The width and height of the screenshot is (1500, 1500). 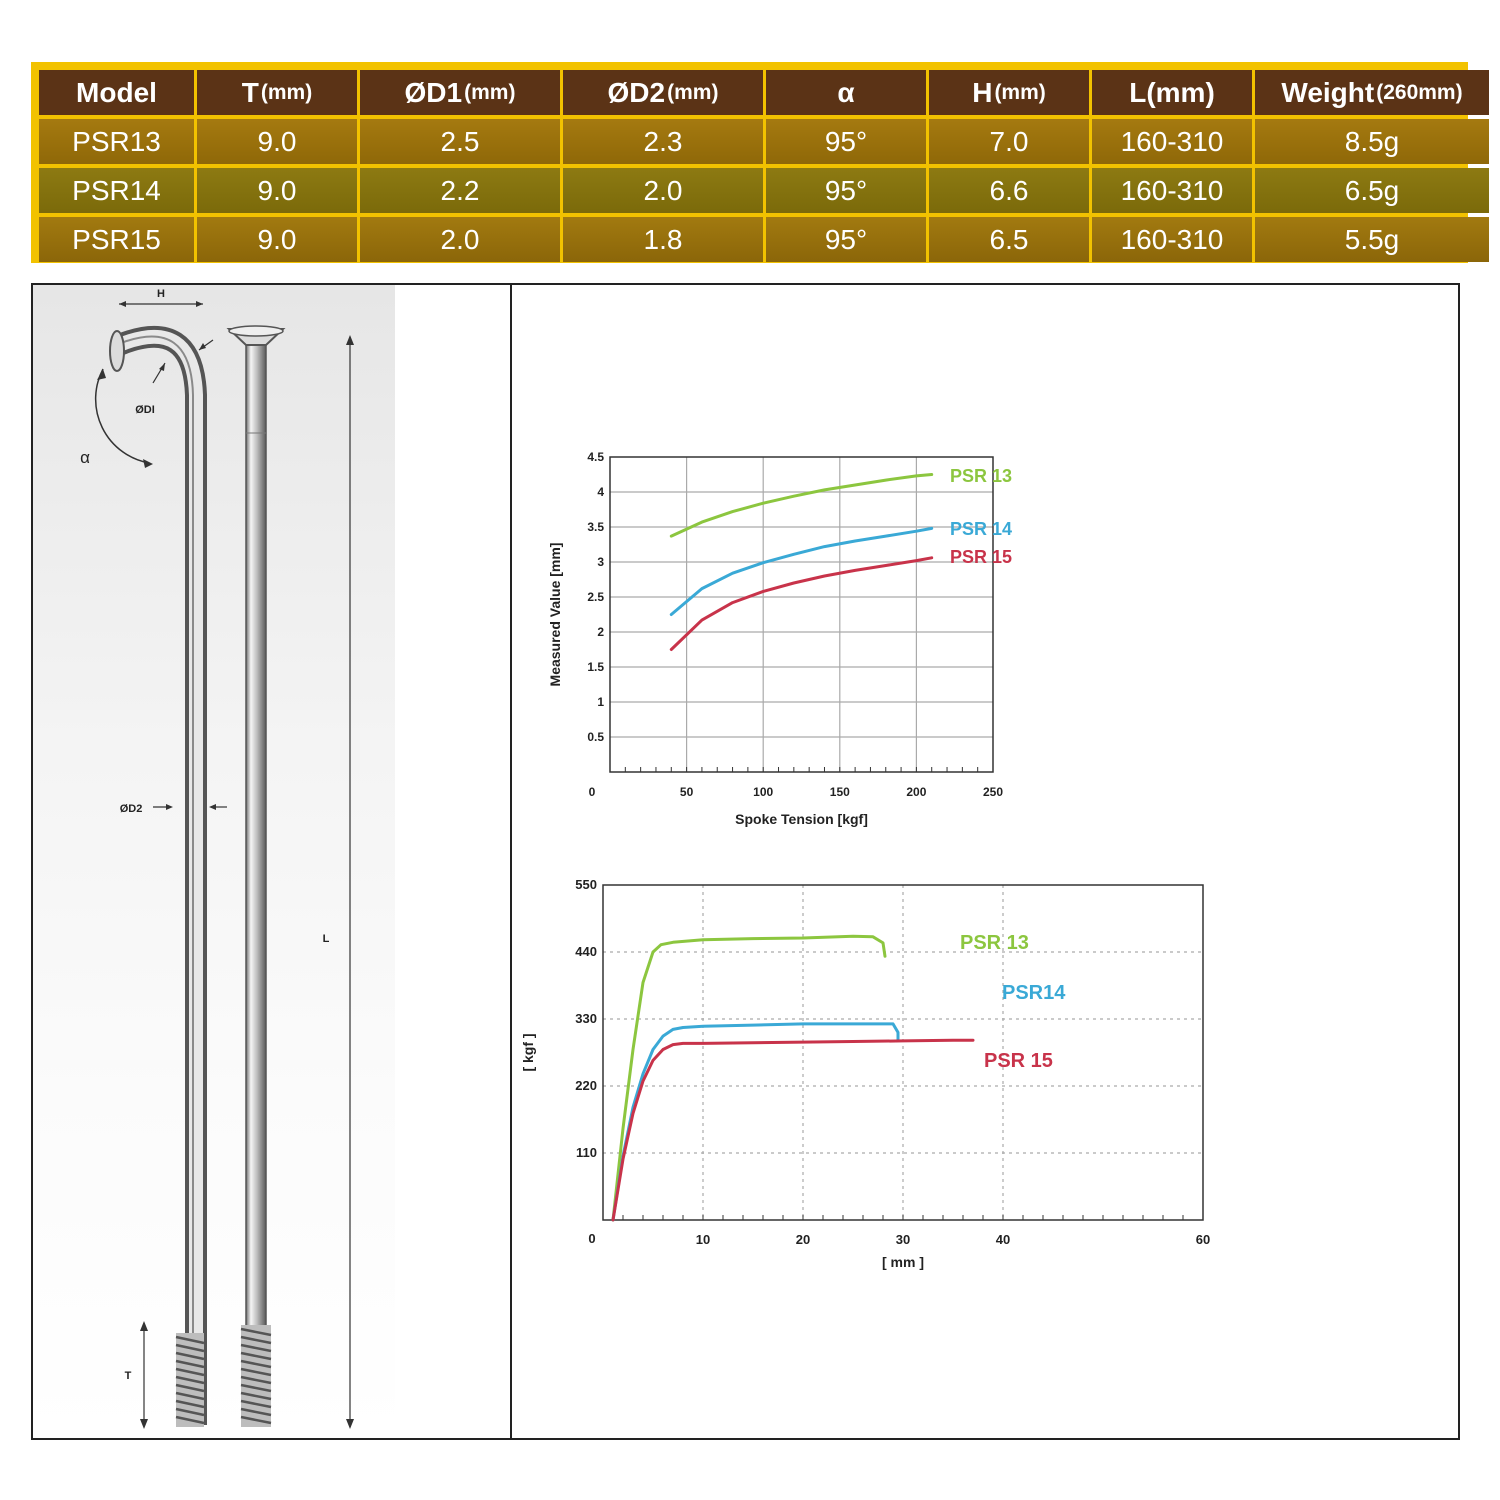 I want to click on y-tick-label: 2.5, so click(x=595, y=597).